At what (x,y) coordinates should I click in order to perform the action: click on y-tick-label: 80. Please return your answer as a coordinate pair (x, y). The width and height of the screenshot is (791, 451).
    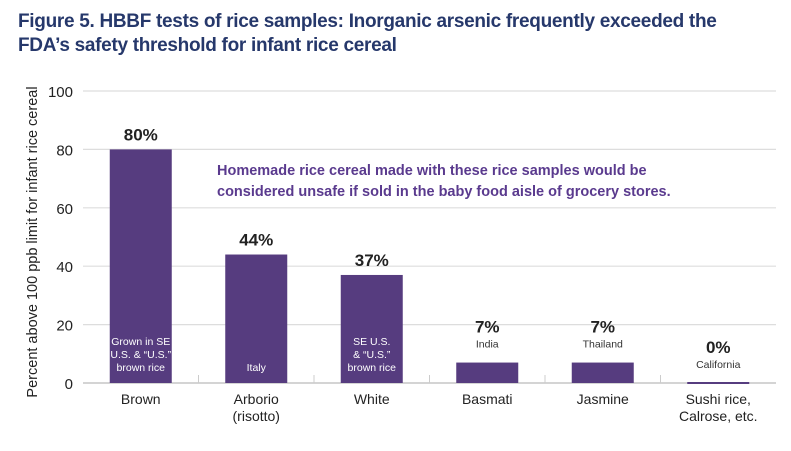
    Looking at the image, I should click on (64, 150).